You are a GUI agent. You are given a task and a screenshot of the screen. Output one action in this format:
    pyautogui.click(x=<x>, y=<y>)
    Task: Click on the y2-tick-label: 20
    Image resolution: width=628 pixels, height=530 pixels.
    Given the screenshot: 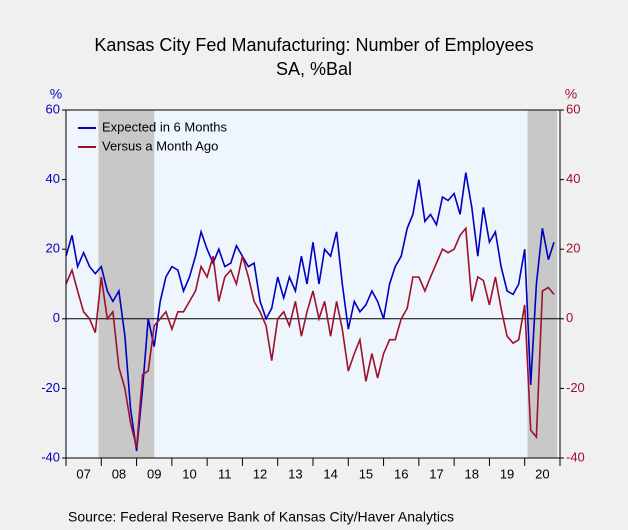 What is the action you would take?
    pyautogui.click(x=573, y=248)
    